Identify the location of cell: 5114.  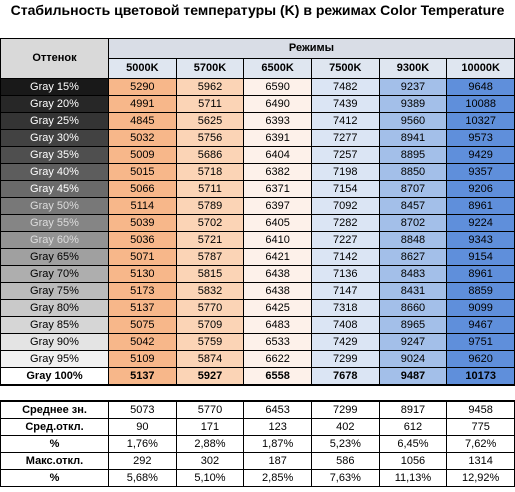
(142, 206).